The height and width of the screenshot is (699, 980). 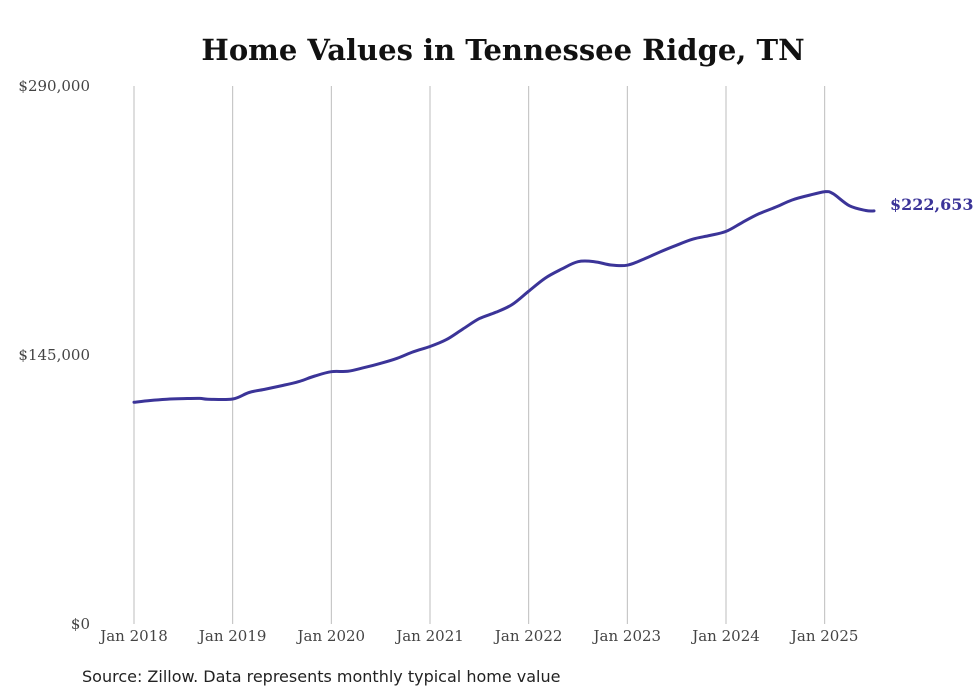 What do you see at coordinates (331, 636) in the screenshot?
I see `x-tick-label-2: Jan 2020` at bounding box center [331, 636].